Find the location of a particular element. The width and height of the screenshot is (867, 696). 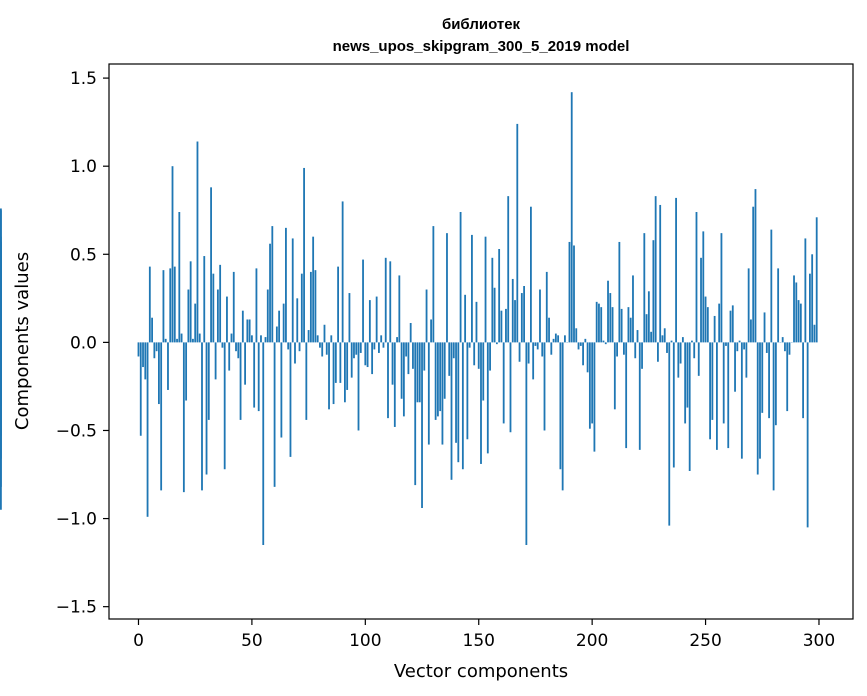

bar-undefined is located at coordinates (1, 414).